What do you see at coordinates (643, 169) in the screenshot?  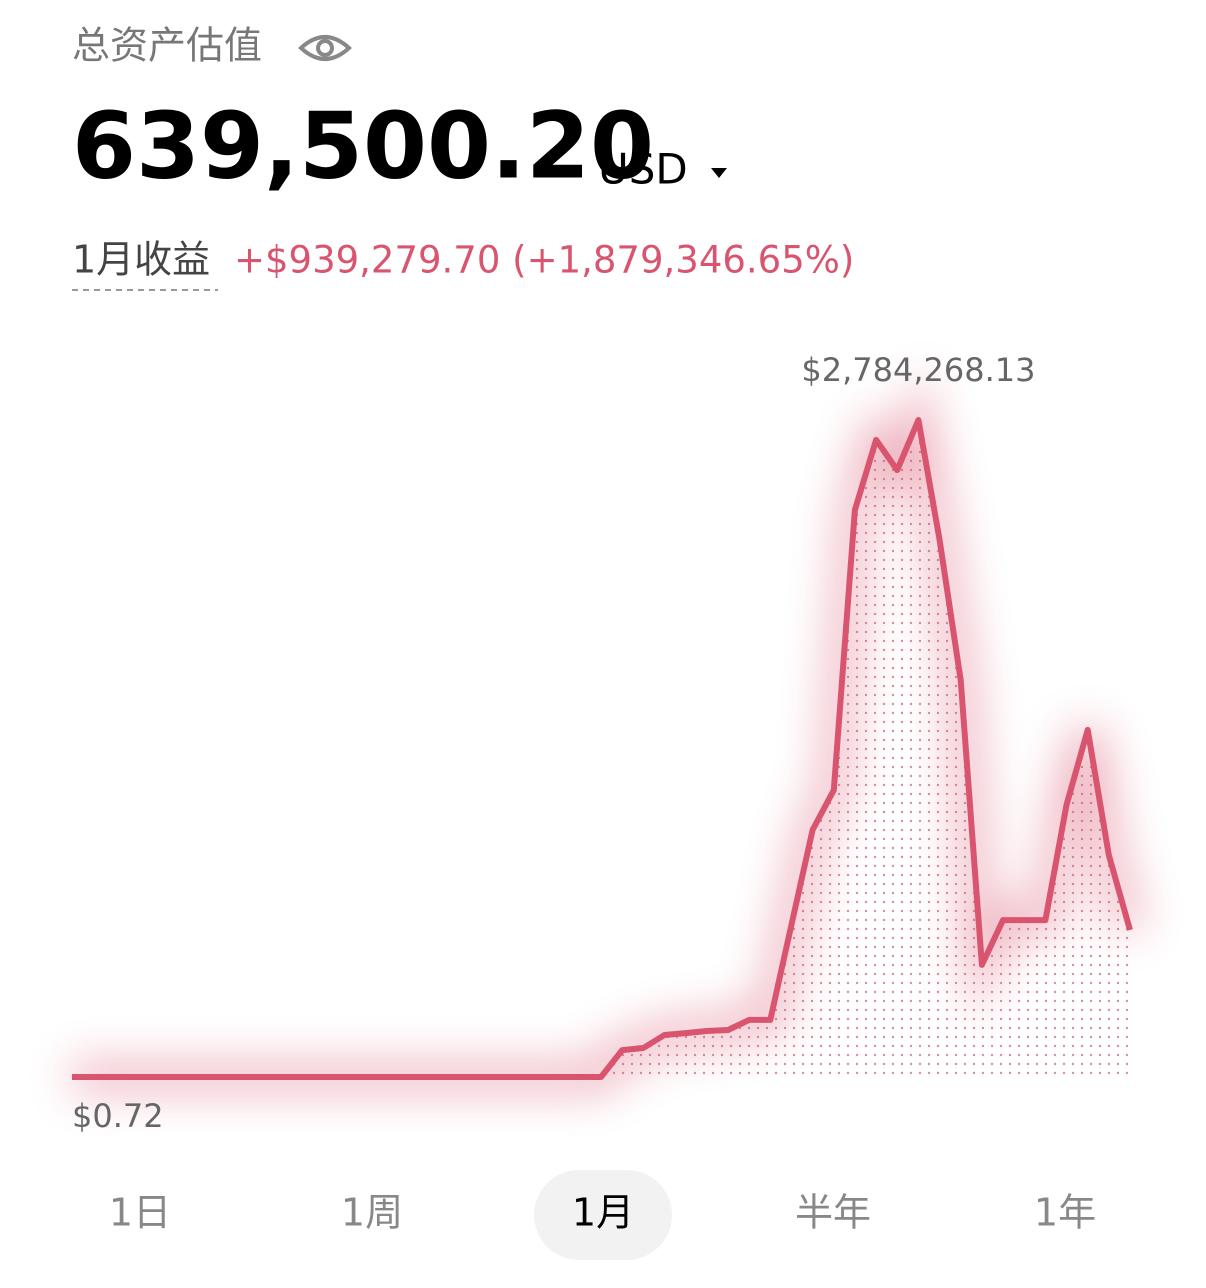 I see `currency: USD` at bounding box center [643, 169].